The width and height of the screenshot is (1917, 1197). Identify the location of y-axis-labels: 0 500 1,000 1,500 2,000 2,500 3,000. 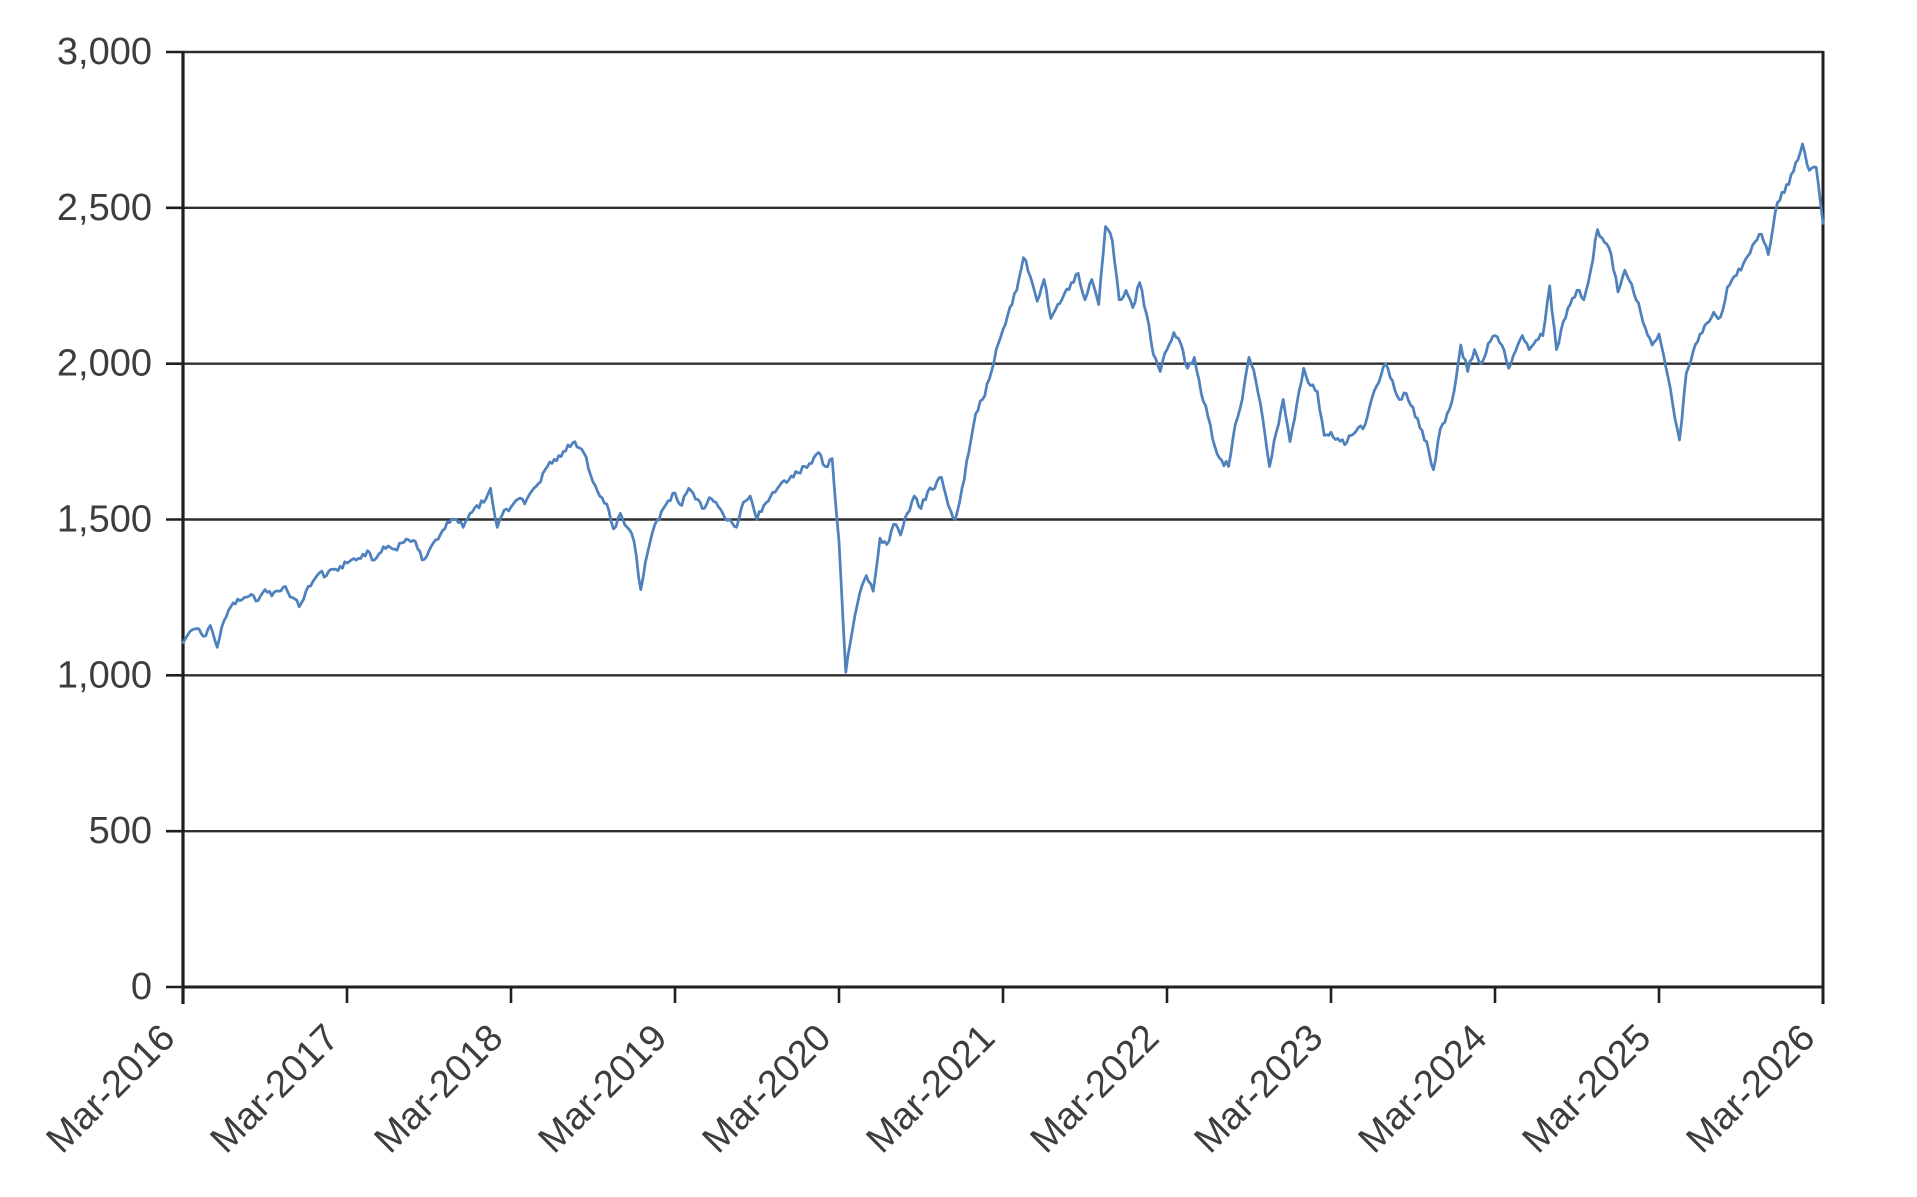
(104, 519).